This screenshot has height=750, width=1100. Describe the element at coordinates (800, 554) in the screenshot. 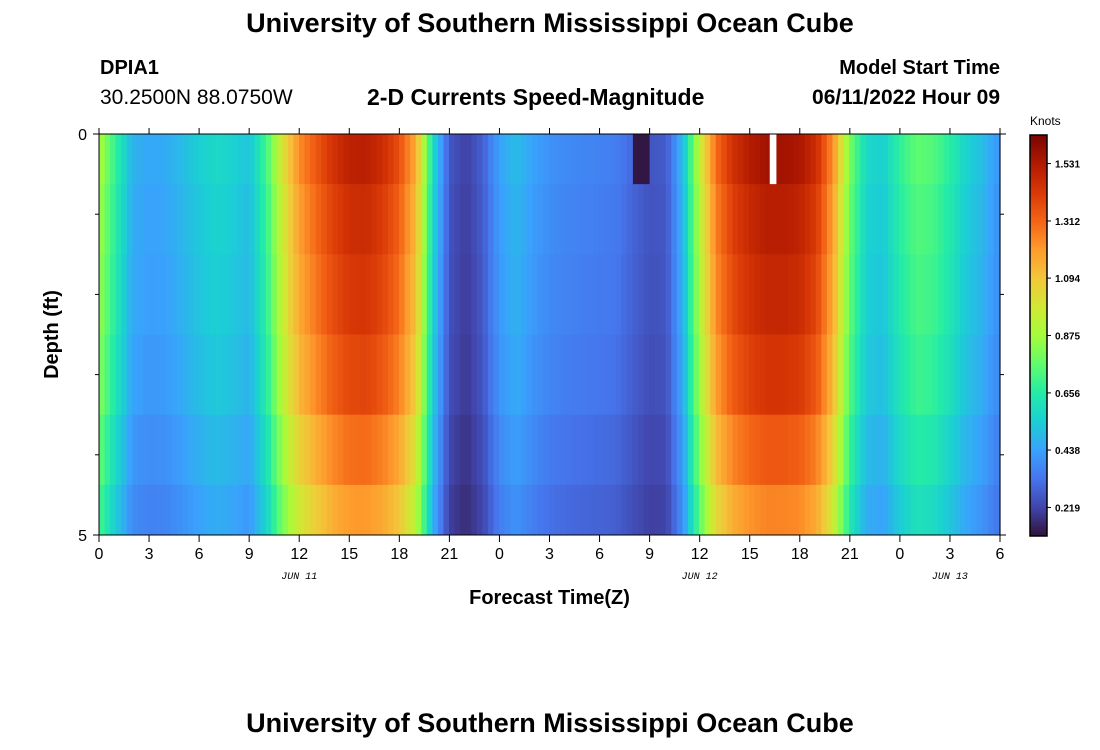

I see `x-tick-label: 18` at that location.